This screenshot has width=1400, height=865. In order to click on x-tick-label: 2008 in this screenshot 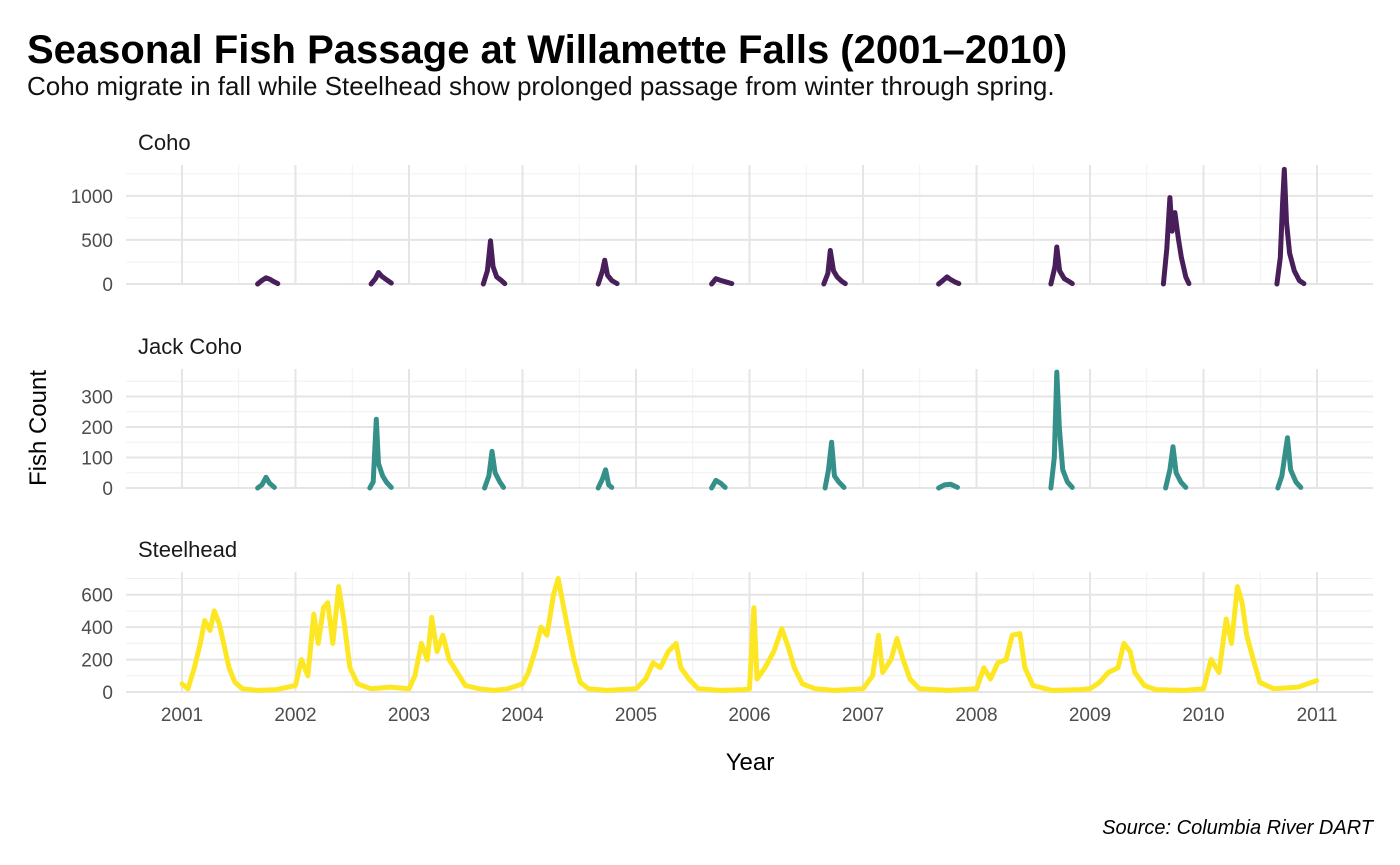, I will do `click(976, 715)`.